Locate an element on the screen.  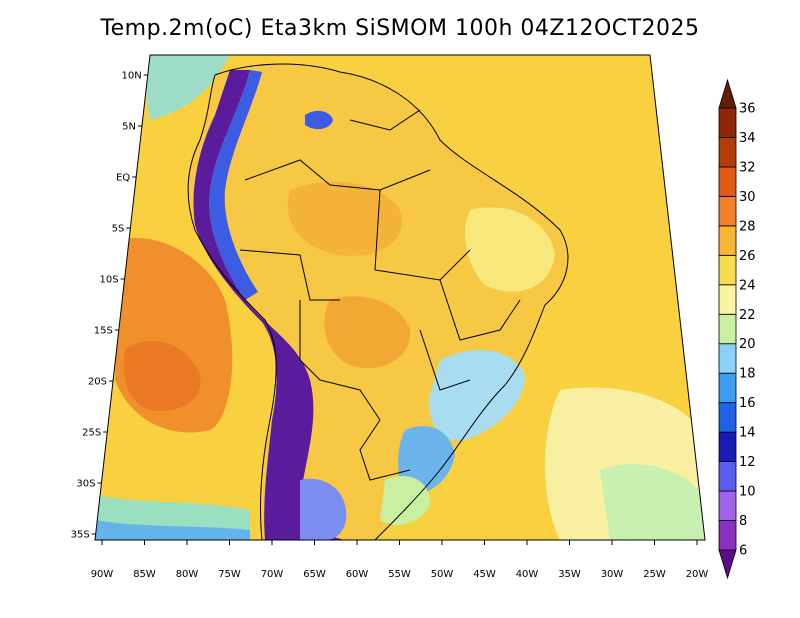
colorbar-label: 14 is located at coordinates (747, 433).